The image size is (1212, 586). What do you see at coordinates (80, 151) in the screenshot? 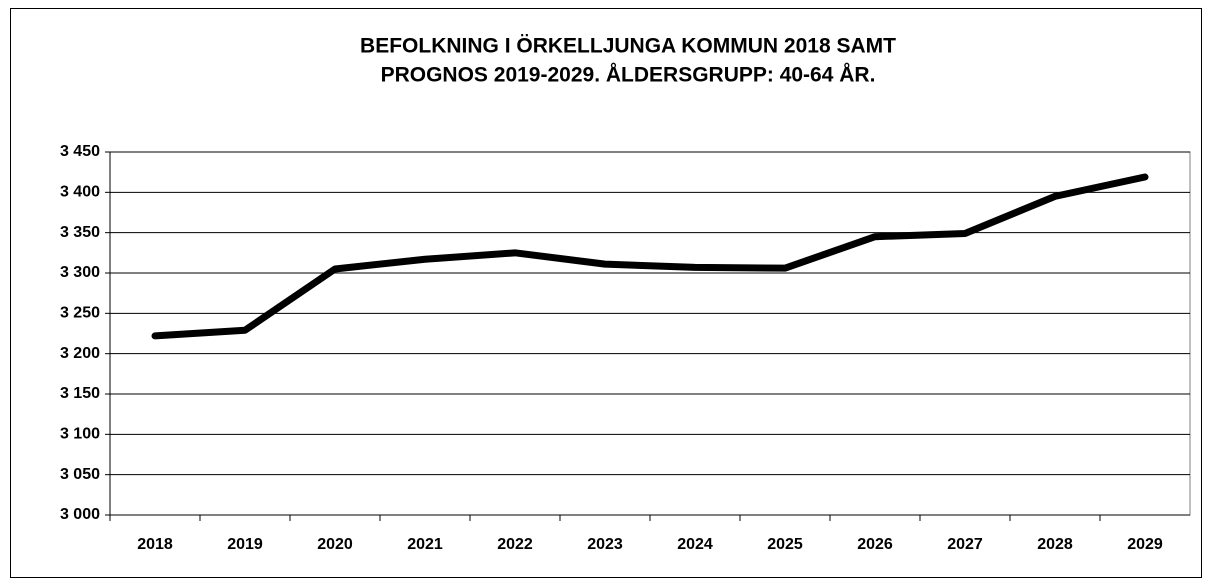
I see `y-tick-label: 3 450` at bounding box center [80, 151].